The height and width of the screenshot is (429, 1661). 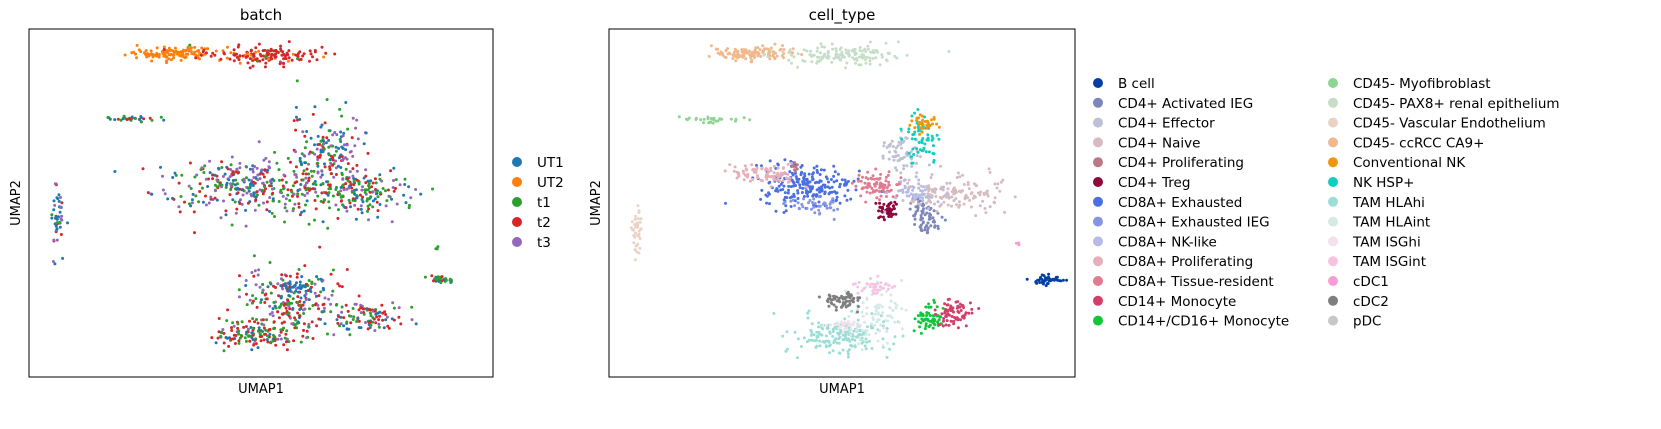 What do you see at coordinates (1173, 262) in the screenshot?
I see `legend-item: CD8A+ Proliferating` at bounding box center [1173, 262].